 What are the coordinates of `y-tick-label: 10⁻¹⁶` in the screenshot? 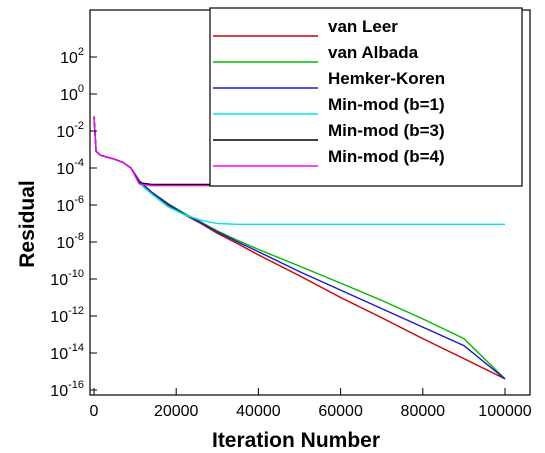 It's located at (67, 389).